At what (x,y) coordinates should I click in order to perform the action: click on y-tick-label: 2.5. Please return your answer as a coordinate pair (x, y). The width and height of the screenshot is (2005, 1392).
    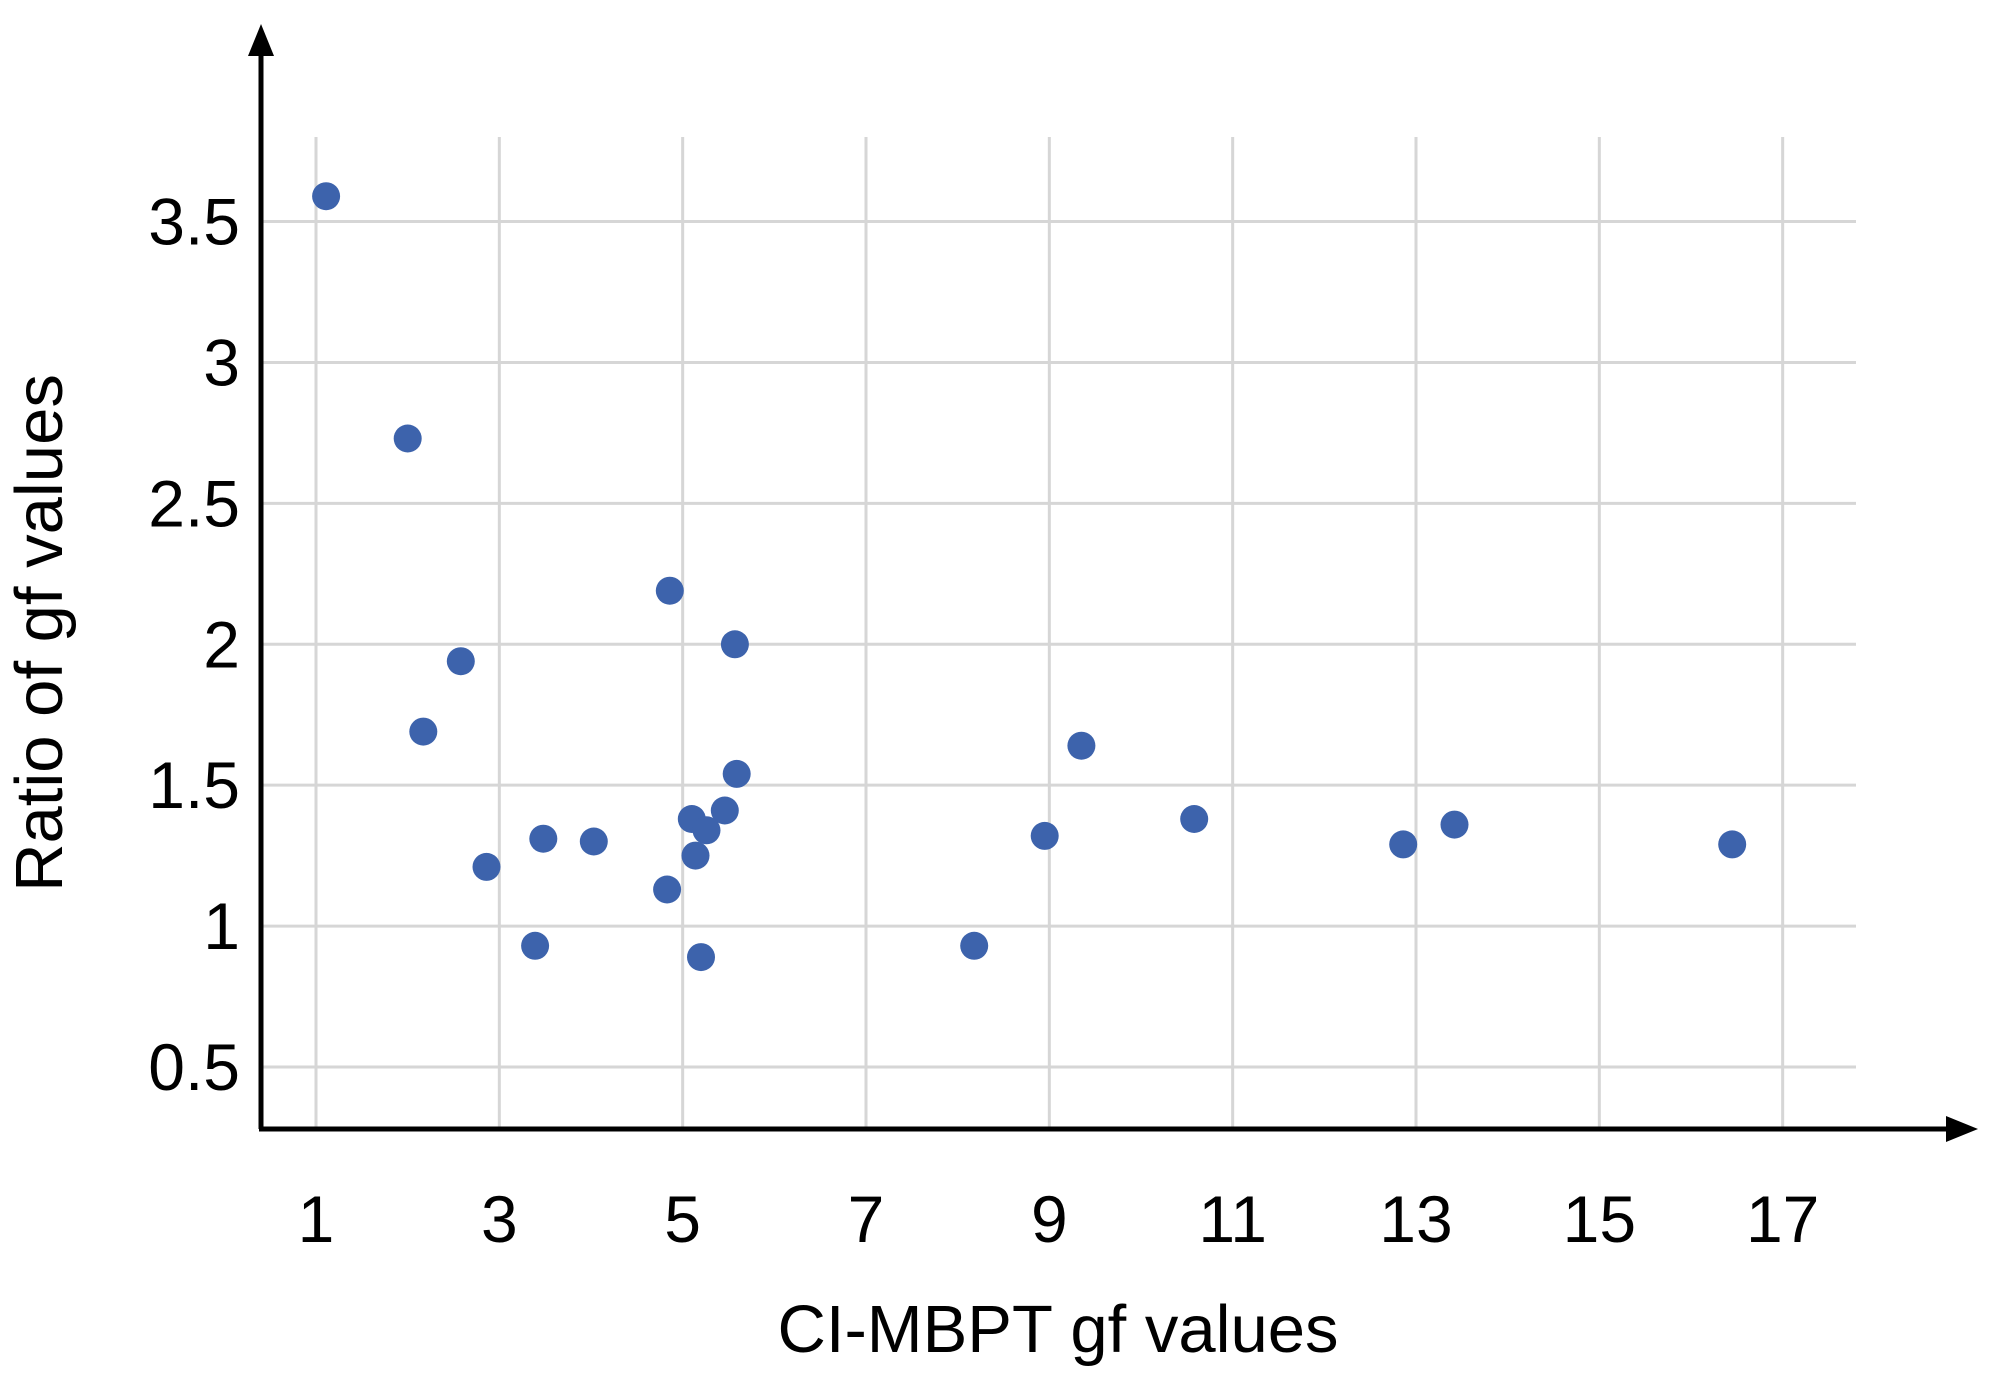
    Looking at the image, I should click on (194, 503).